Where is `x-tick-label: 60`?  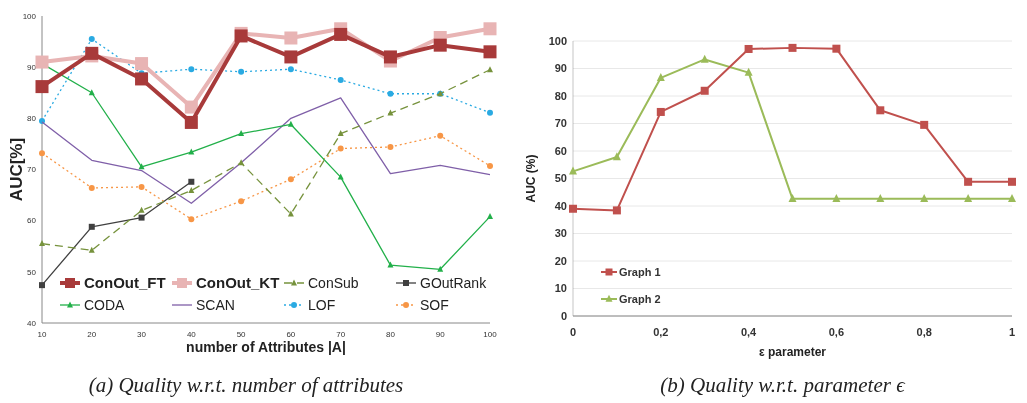 x-tick-label: 60 is located at coordinates (291, 334).